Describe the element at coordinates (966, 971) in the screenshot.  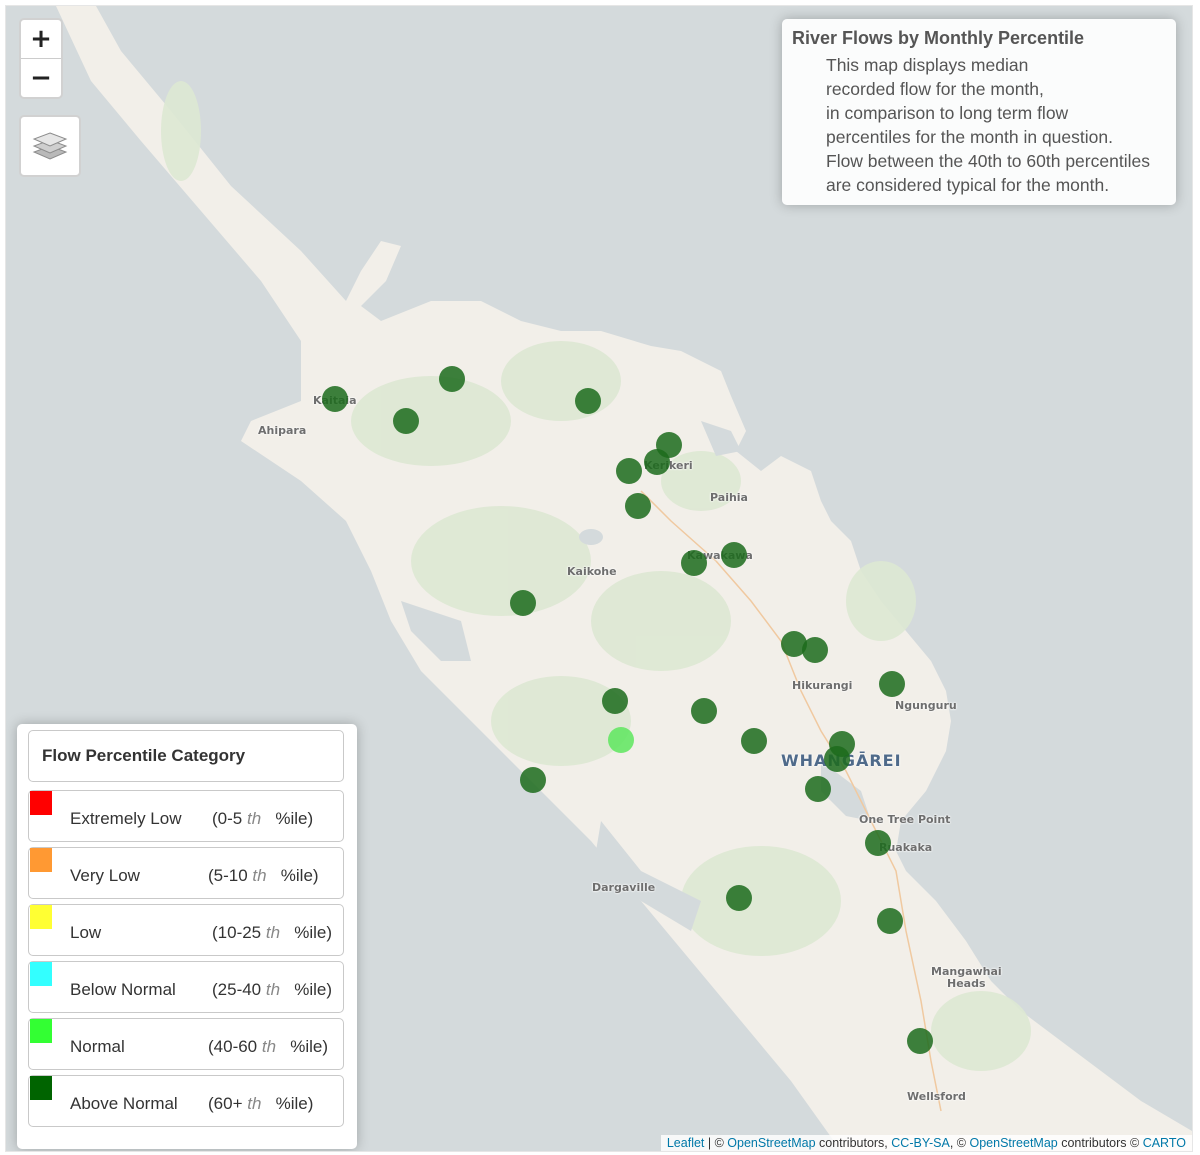
I see `place-label: Mangawhai` at that location.